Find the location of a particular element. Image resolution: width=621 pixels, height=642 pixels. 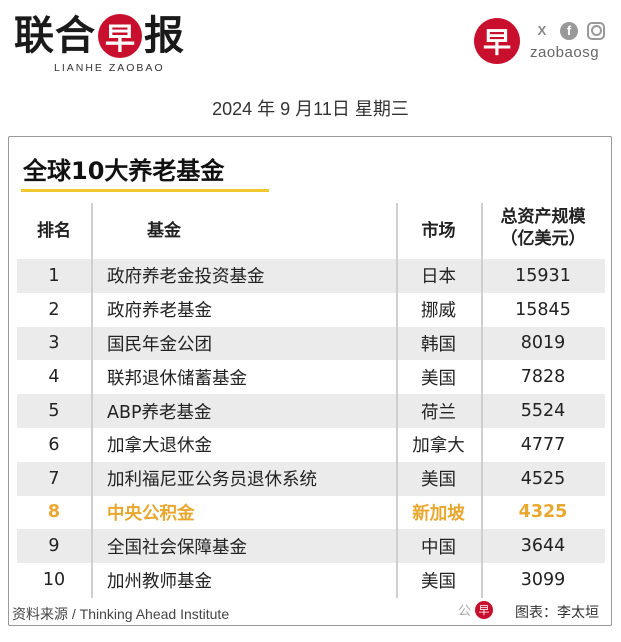

cell-fund: 政府养老基金 is located at coordinates (159, 311).